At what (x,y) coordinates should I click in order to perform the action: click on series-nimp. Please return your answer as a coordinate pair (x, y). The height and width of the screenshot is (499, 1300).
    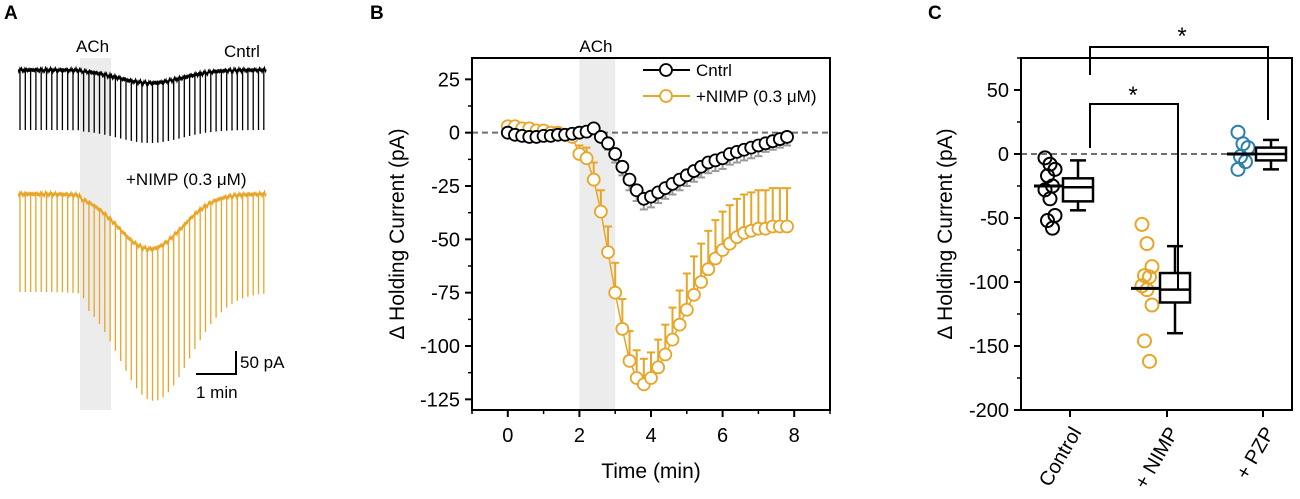
    Looking at the image, I should click on (647, 255).